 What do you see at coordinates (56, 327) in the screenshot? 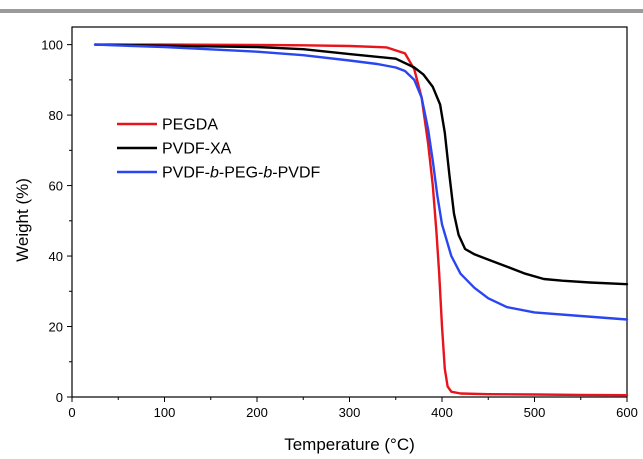
I see `y-tick-label-1: 20` at bounding box center [56, 327].